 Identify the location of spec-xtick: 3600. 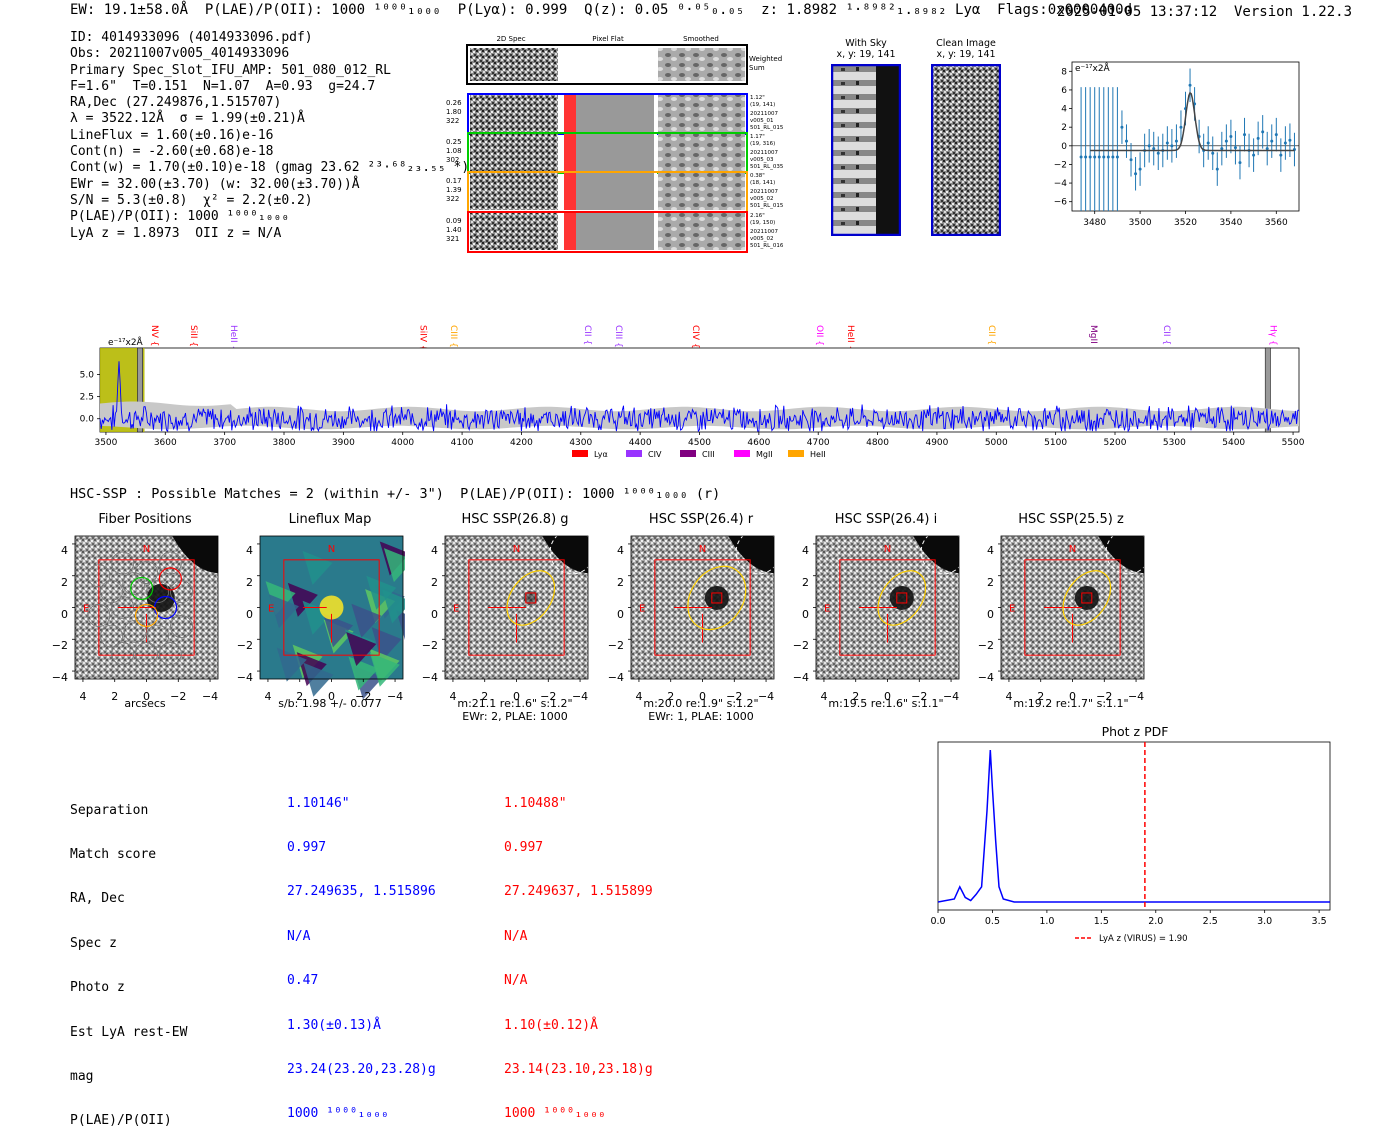
(165, 443).